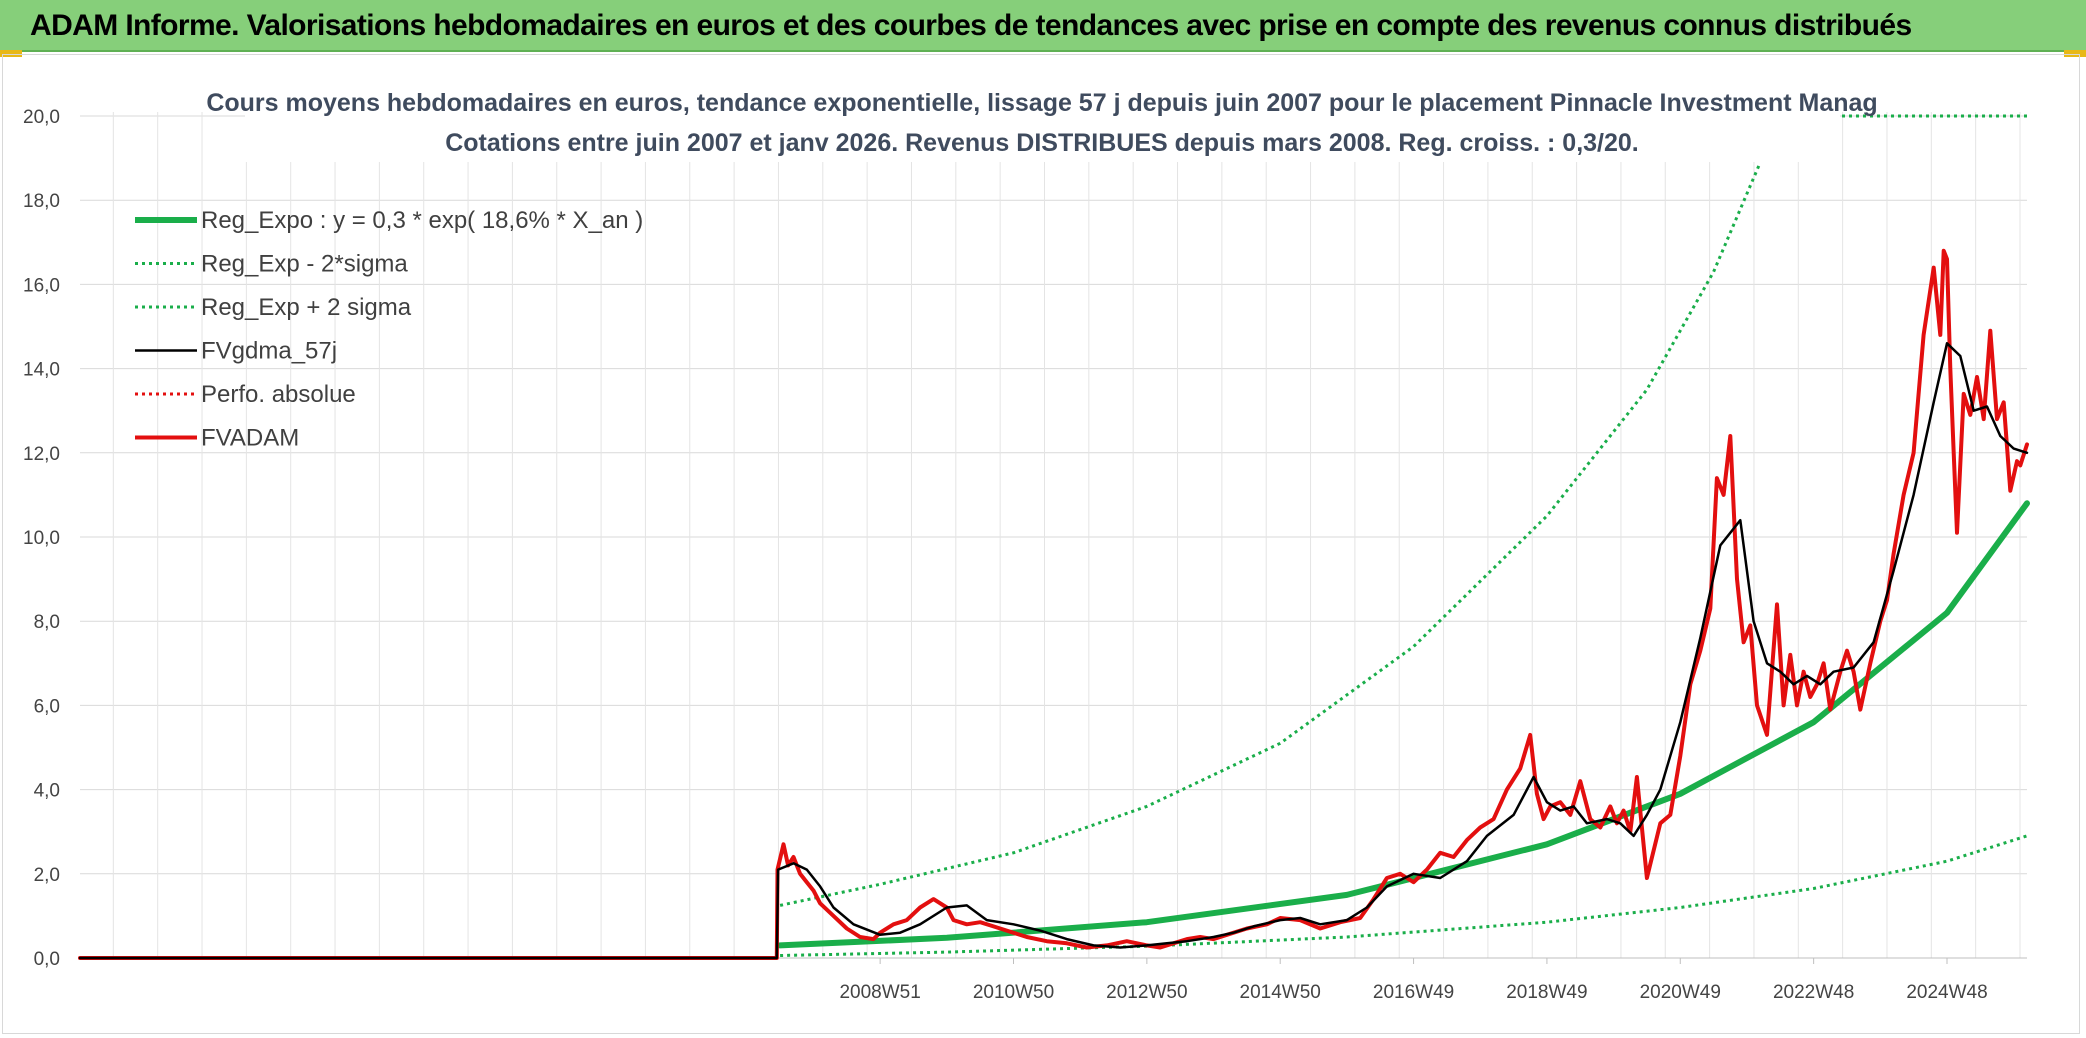  What do you see at coordinates (269, 351) in the screenshot?
I see `legend-label: FVgdma_57j` at bounding box center [269, 351].